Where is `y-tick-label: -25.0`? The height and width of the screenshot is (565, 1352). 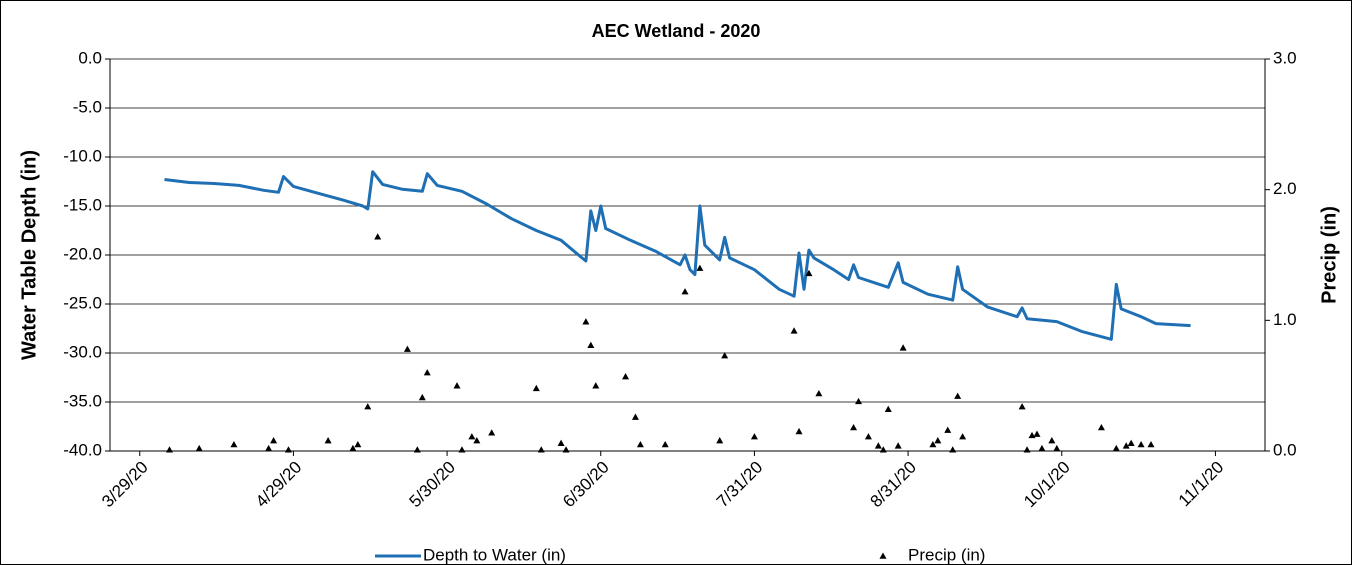 y-tick-label: -25.0 is located at coordinates (82, 302).